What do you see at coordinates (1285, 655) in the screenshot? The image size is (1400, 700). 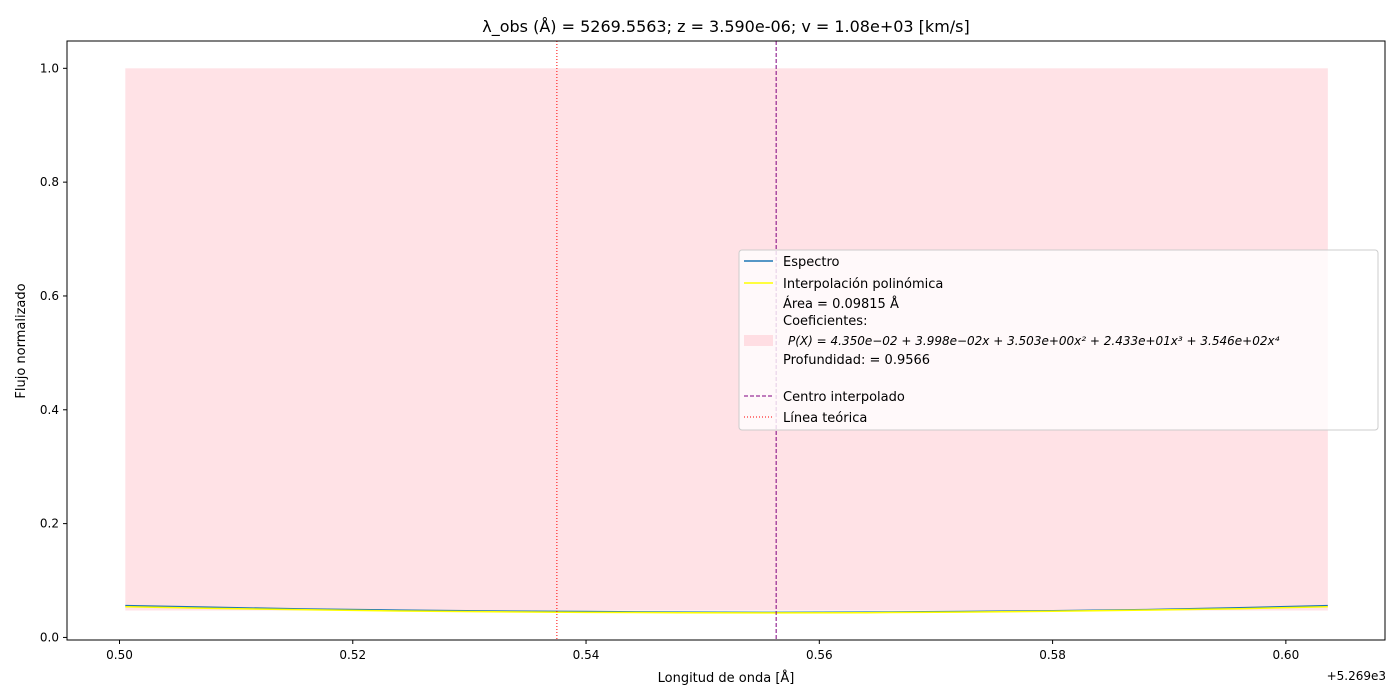 I see `x-tick-label-5: 0.60` at bounding box center [1285, 655].